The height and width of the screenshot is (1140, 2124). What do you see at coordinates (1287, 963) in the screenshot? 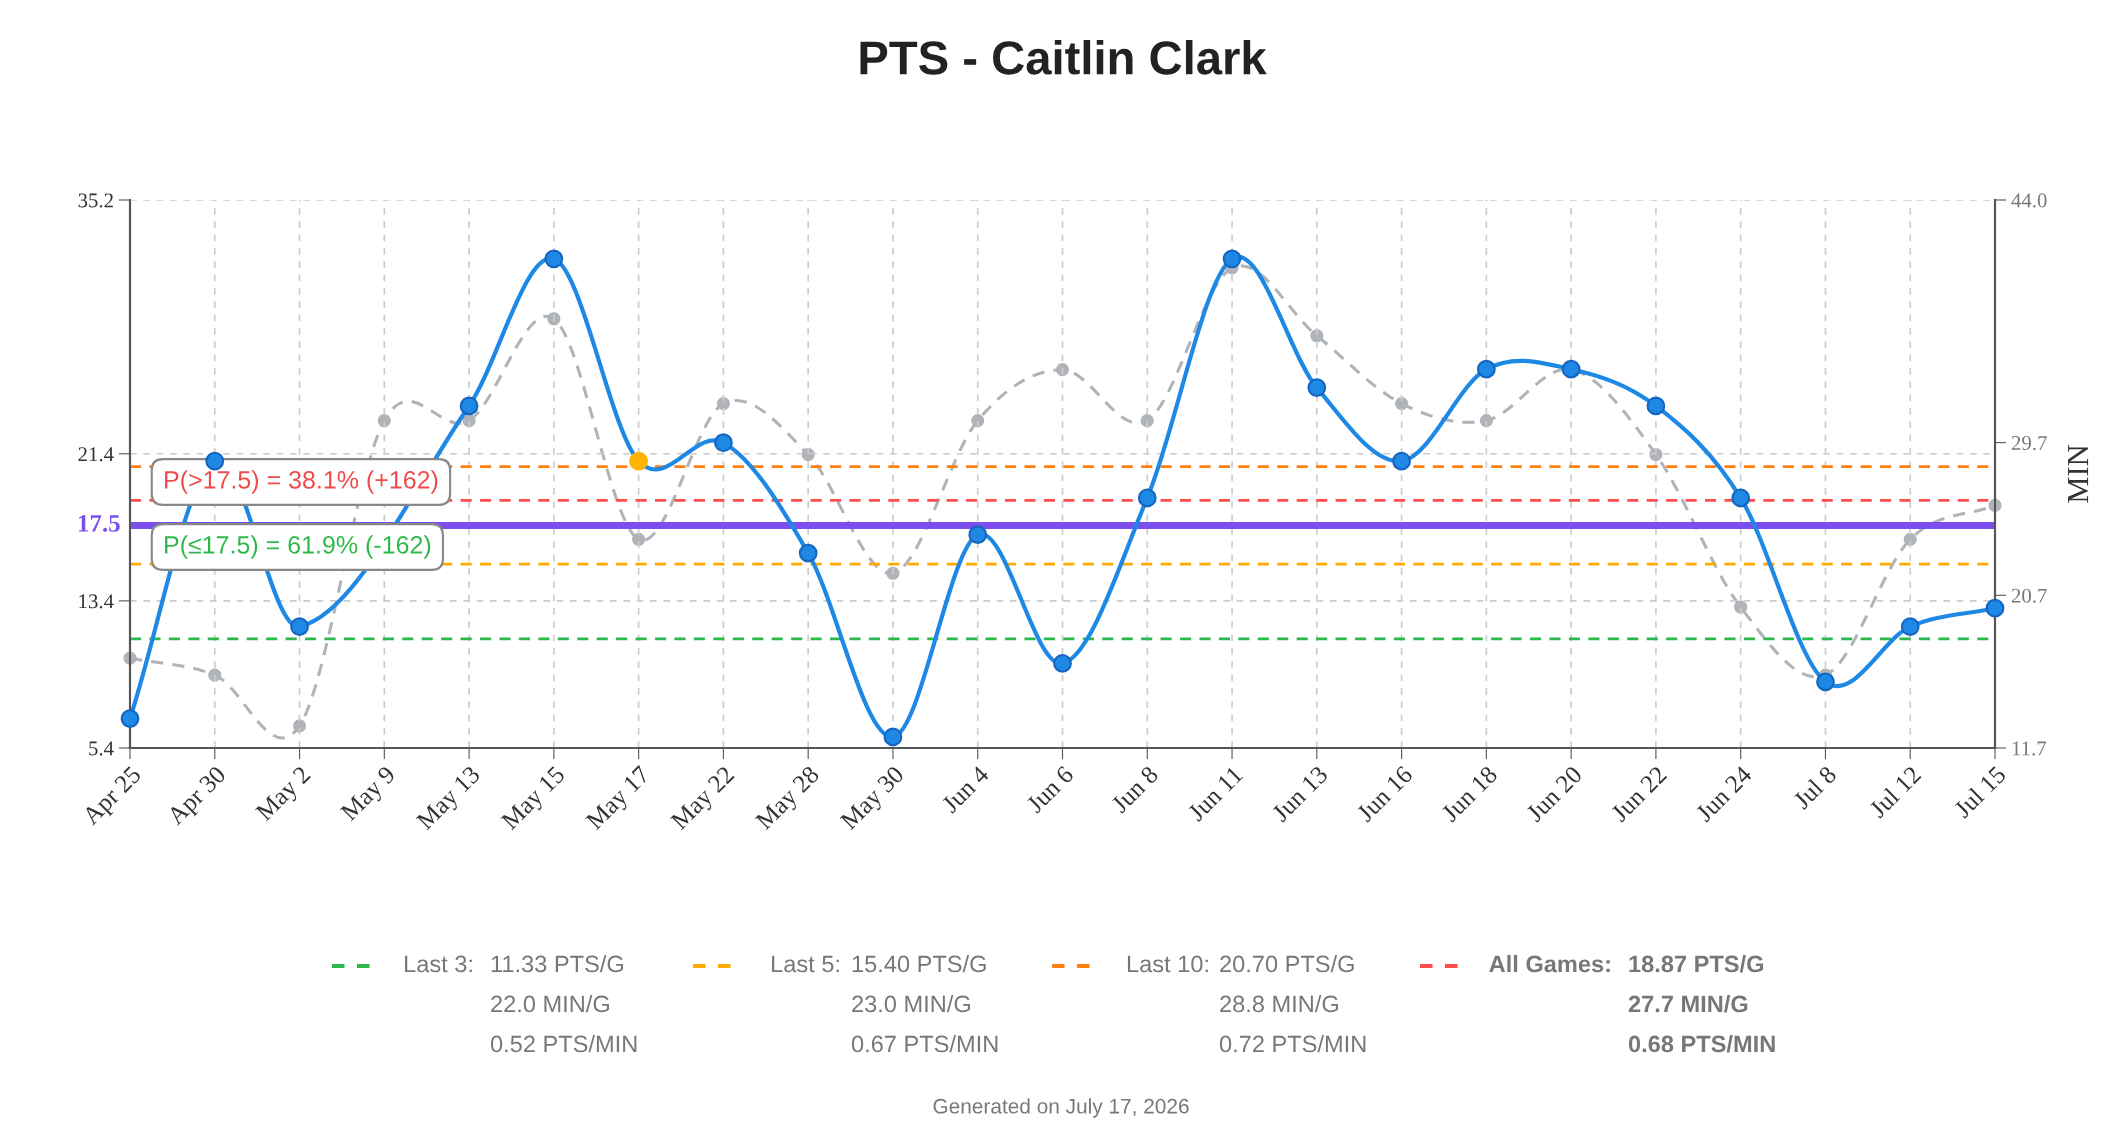
I see `text: 20.70 PTS/G` at bounding box center [1287, 963].